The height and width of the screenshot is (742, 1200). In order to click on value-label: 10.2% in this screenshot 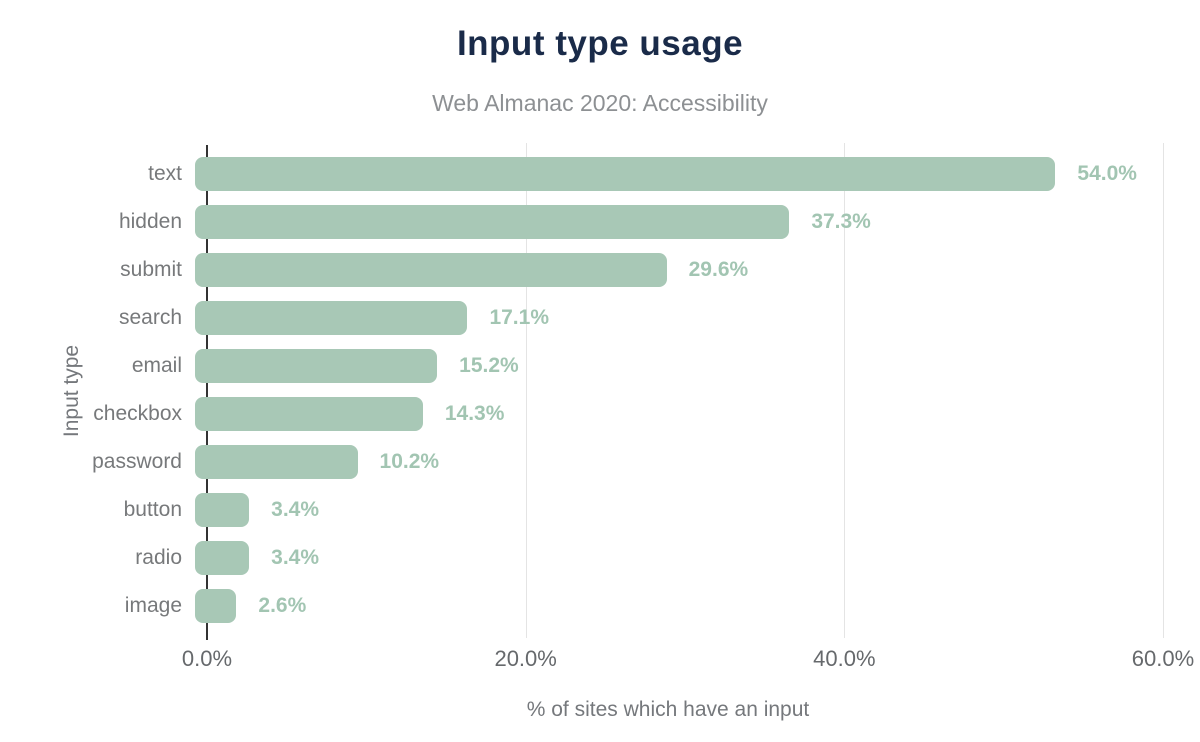, I will do `click(409, 461)`.